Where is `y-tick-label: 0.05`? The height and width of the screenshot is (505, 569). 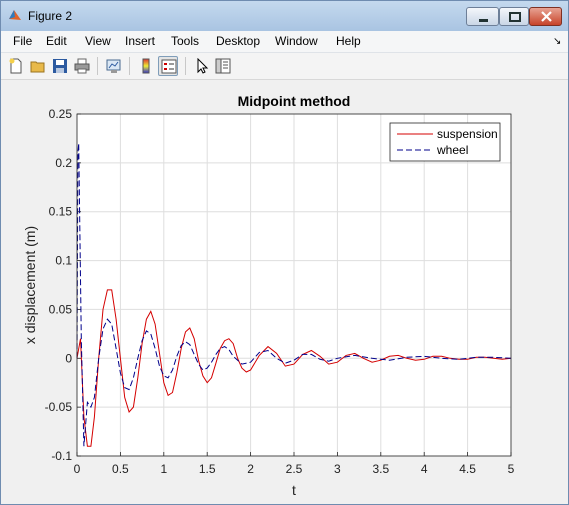
y-tick-label: 0.05 is located at coordinates (61, 309).